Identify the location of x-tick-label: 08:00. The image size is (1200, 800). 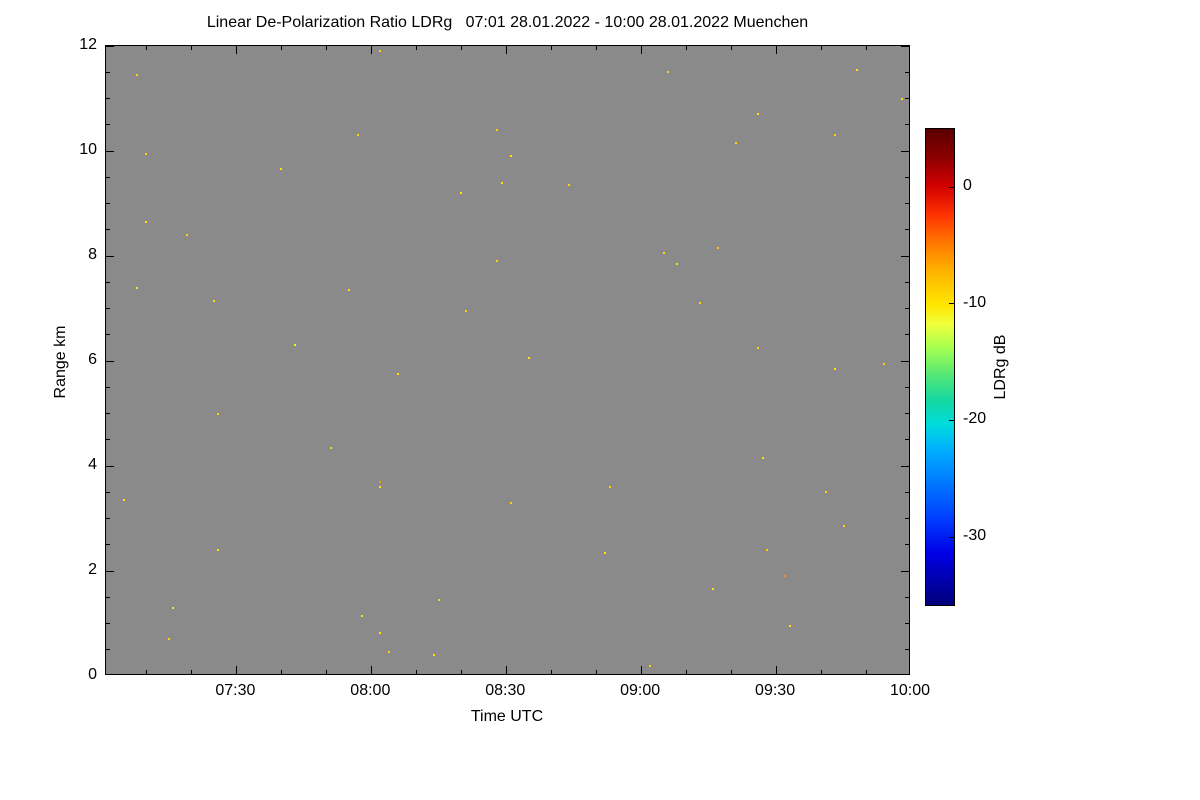
(370, 690).